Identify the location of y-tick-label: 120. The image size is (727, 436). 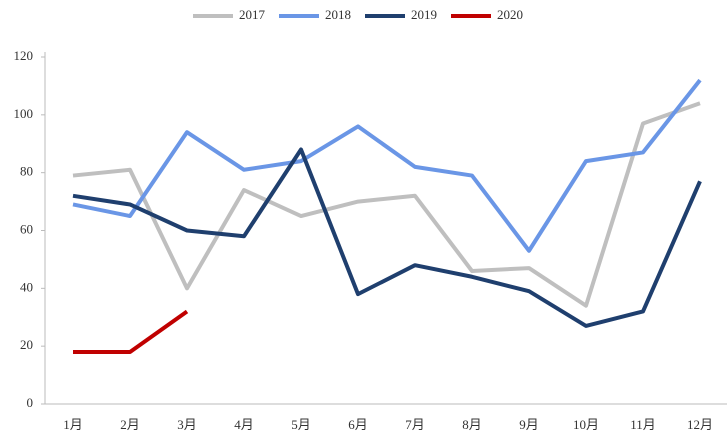
(24, 55).